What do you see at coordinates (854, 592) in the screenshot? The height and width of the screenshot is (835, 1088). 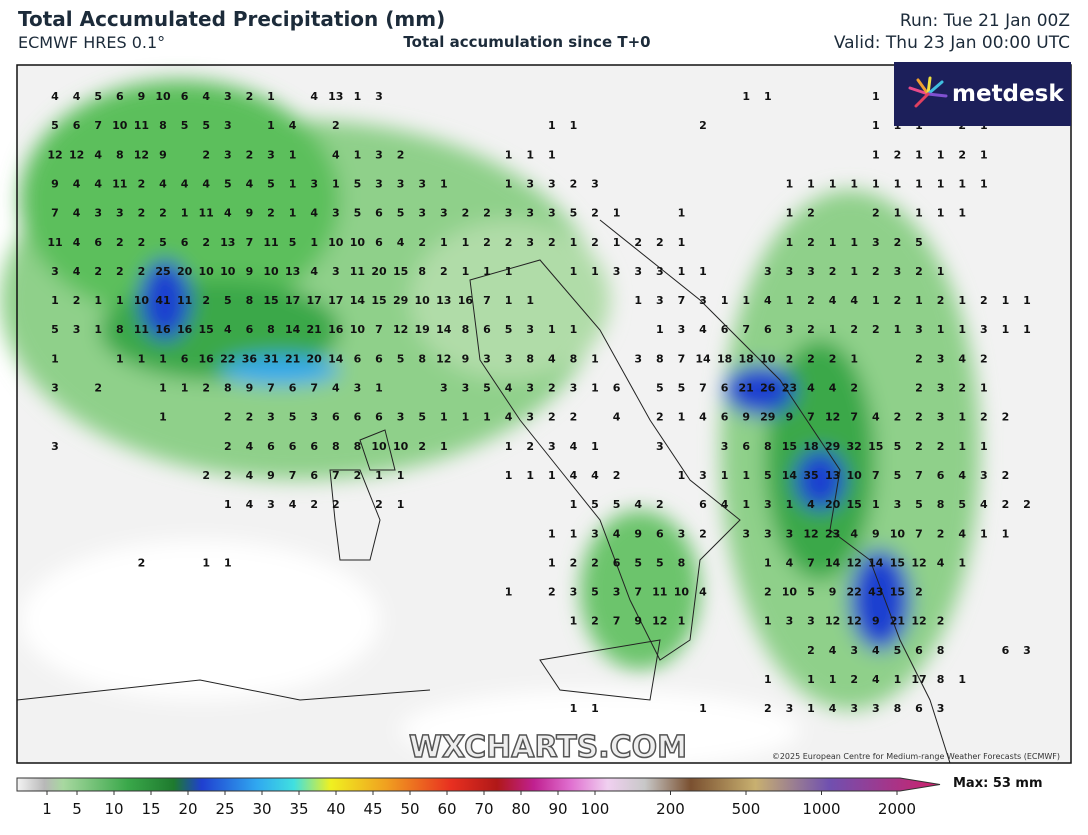 I see `grid-value: 22` at bounding box center [854, 592].